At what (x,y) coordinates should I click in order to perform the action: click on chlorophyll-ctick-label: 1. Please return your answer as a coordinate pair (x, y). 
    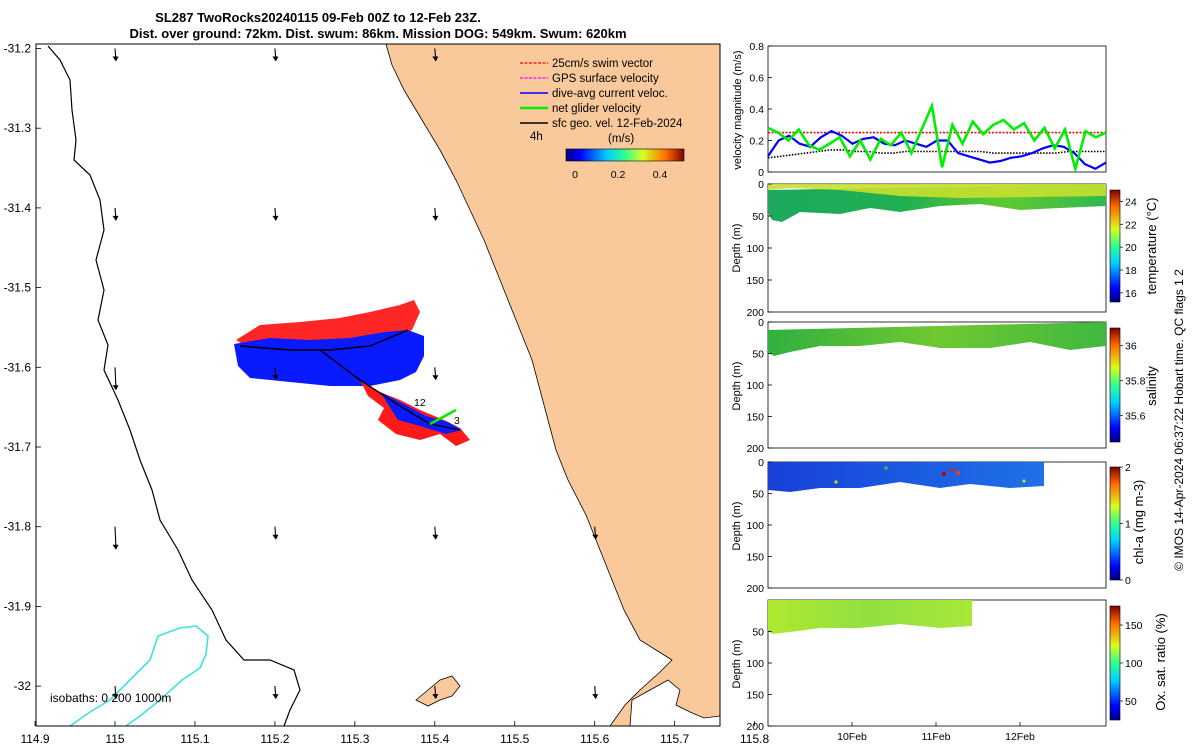
    Looking at the image, I should click on (1128, 525).